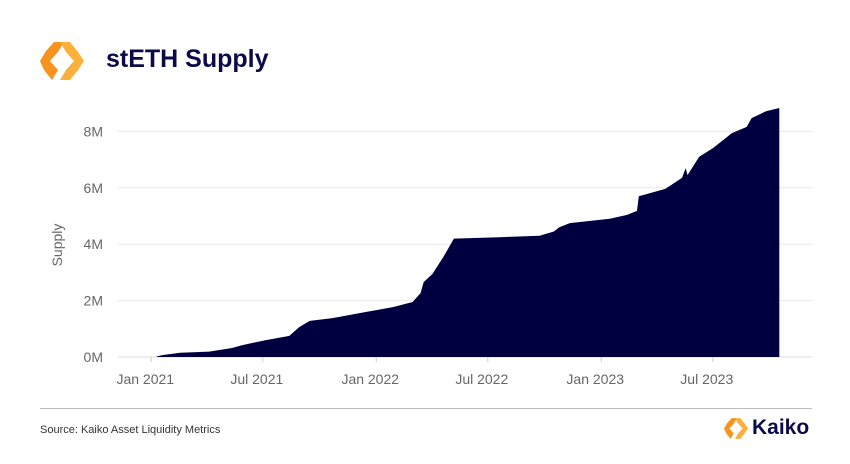 Image resolution: width=850 pixels, height=464 pixels. Describe the element at coordinates (130, 430) in the screenshot. I see `source-note: Source: Kaiko Asset Liquidity Metrics` at that location.